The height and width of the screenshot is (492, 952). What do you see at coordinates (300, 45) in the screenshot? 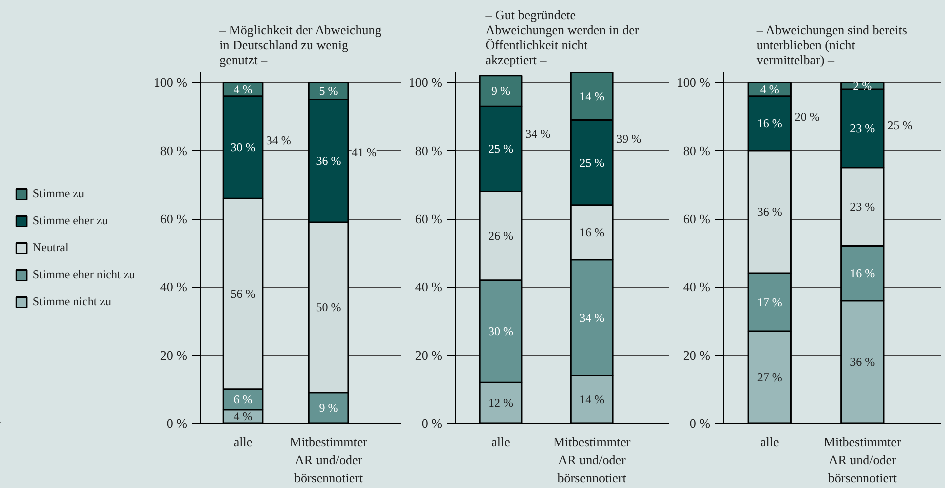
I see `chart-title: – Möglichkeit der Abweichung in Deutschland zu wenig genutzt –` at bounding box center [300, 45].